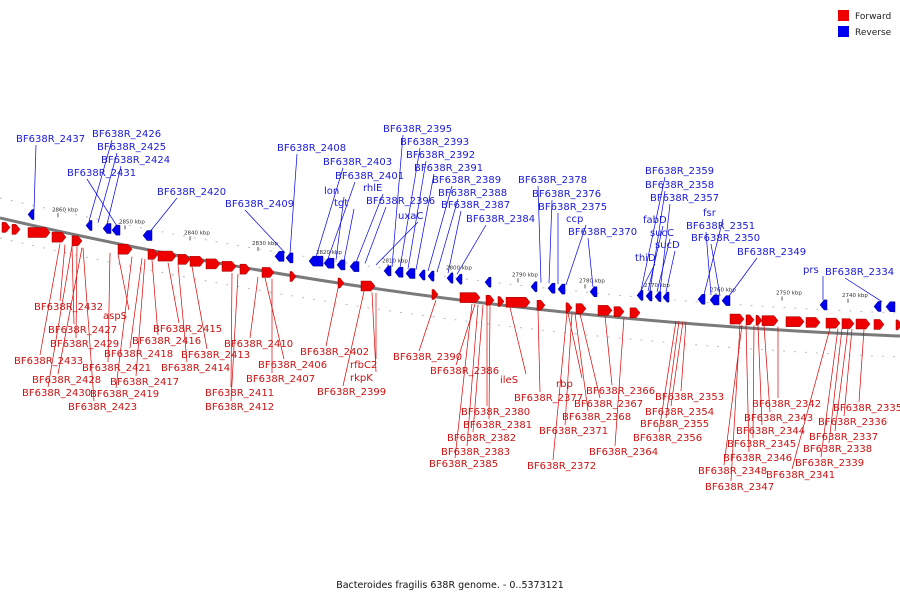 Image resolution: width=900 pixels, height=600 pixels. I want to click on scale-tick-label: 2860 kbp, so click(65, 210).